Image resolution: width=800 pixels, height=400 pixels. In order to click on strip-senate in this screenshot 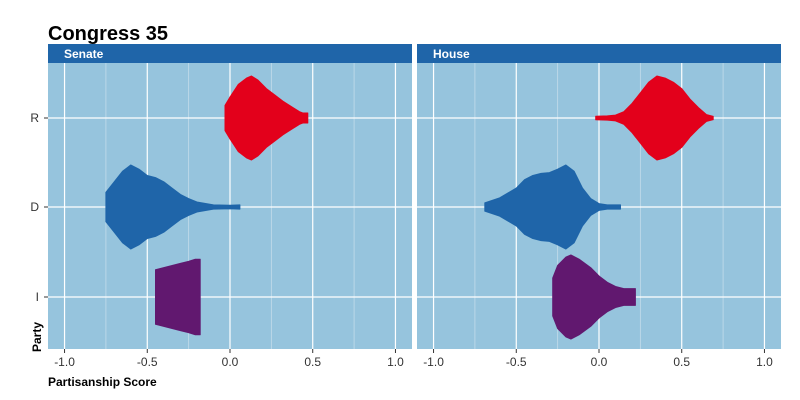, I will do `click(230, 53)`.